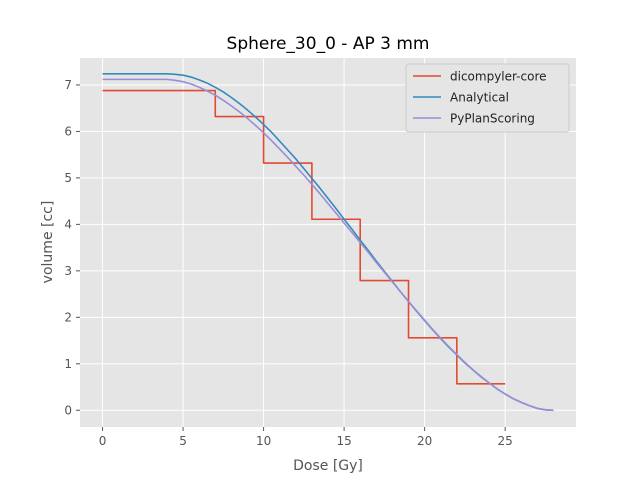 Image resolution: width=640 pixels, height=484 pixels. What do you see at coordinates (68, 364) in the screenshot?
I see `y-tick-label: 1` at bounding box center [68, 364].